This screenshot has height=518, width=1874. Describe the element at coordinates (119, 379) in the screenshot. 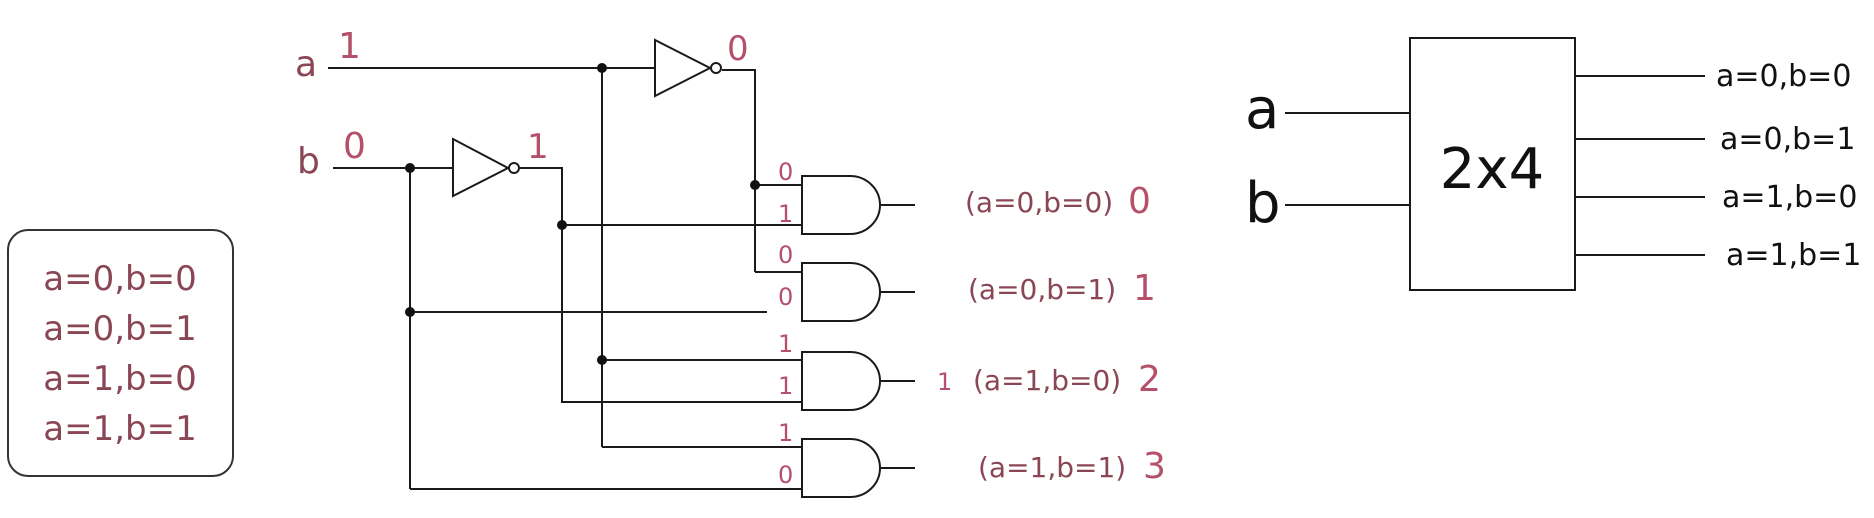

I see `case-line-3: a=1,b=0` at that location.